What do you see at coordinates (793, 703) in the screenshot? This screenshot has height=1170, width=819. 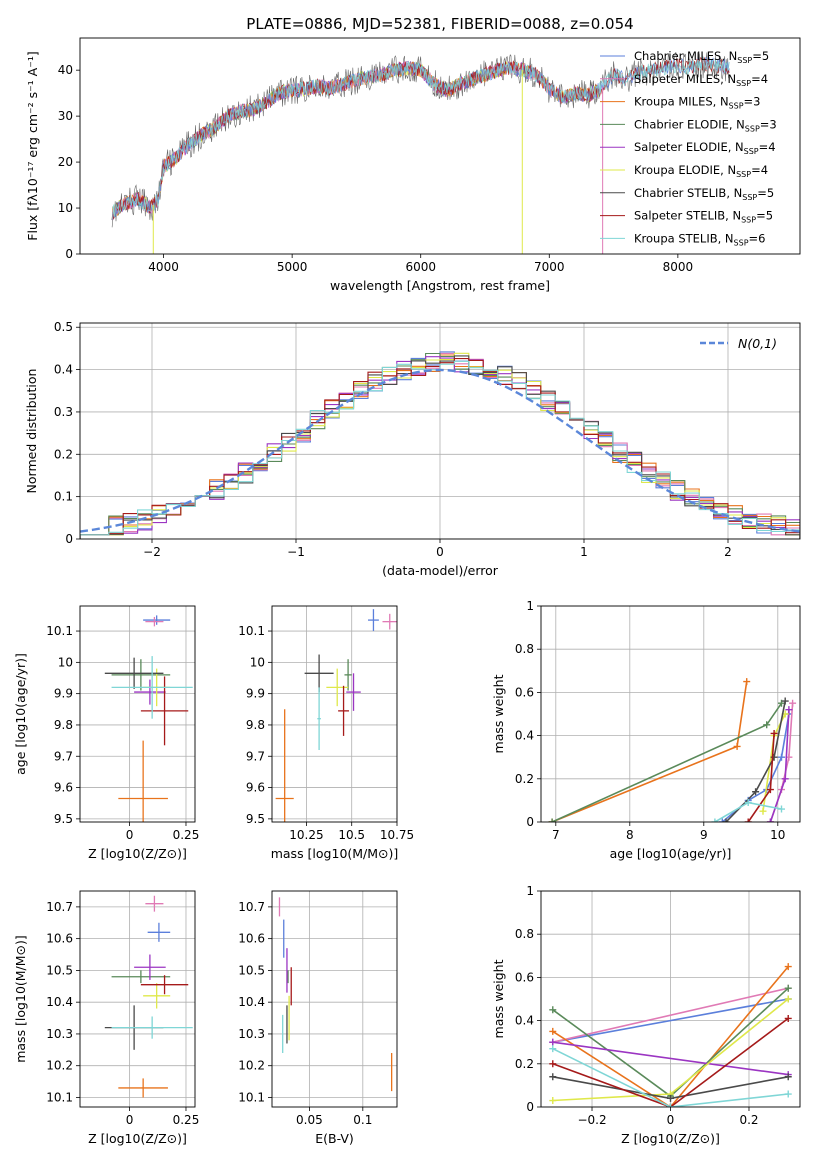 I see `weight-marker-salpeter_miles` at bounding box center [793, 703].